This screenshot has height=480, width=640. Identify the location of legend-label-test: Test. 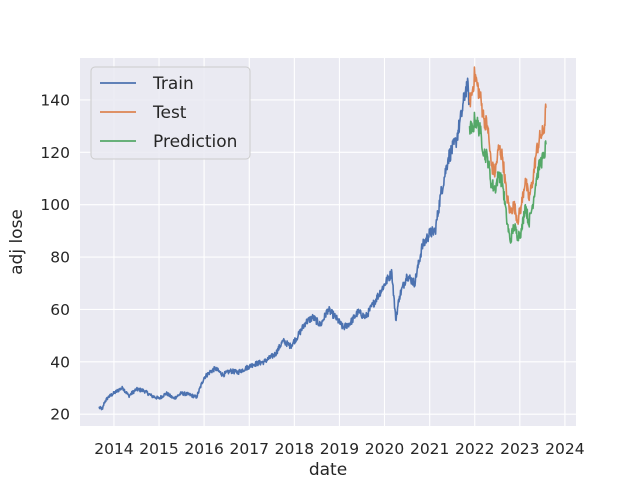
(169, 113).